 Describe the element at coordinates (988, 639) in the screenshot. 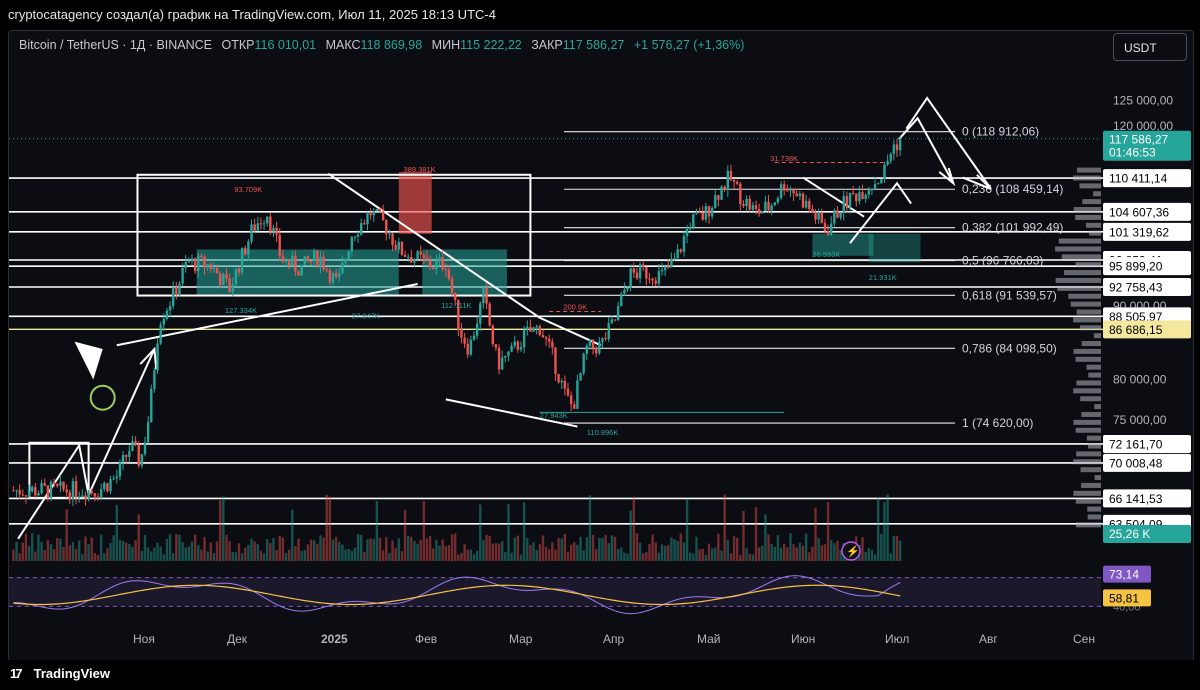

I see `x-tick-label: Авг` at that location.